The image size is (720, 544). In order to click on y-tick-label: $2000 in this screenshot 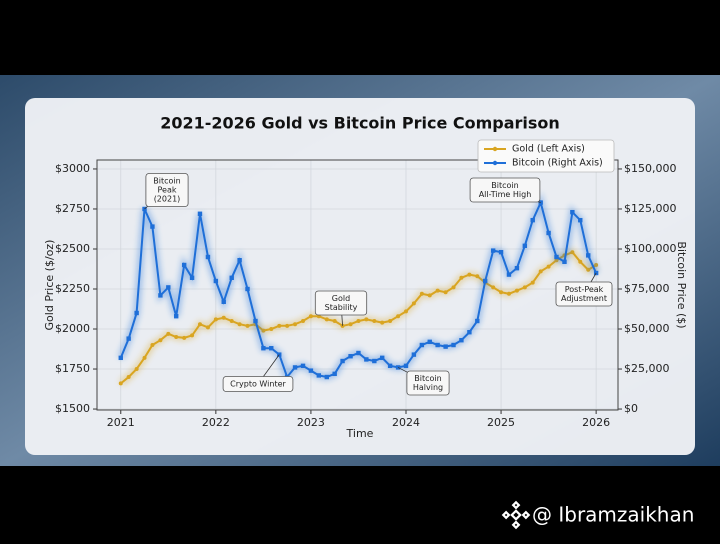, I will do `click(72, 328)`.